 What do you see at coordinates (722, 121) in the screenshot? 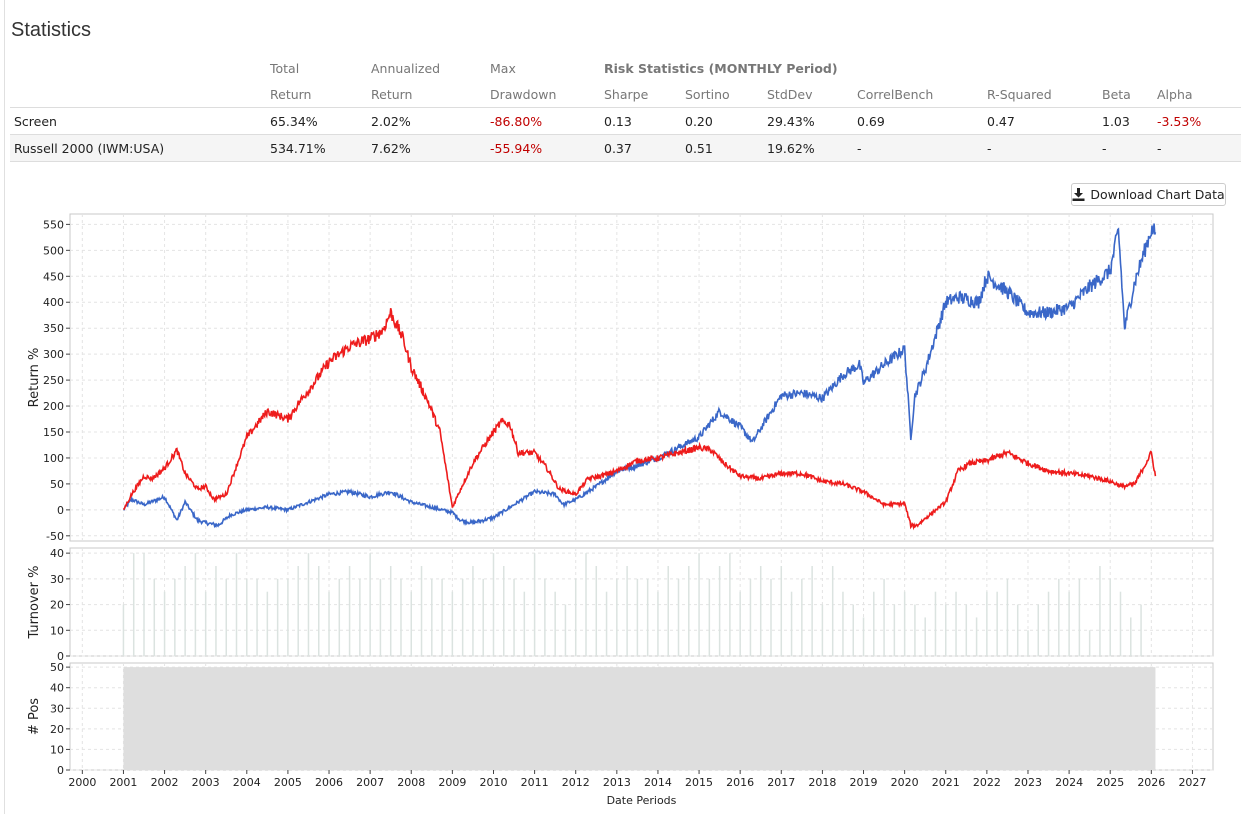
I see `table-cell: 0.20` at bounding box center [722, 121].